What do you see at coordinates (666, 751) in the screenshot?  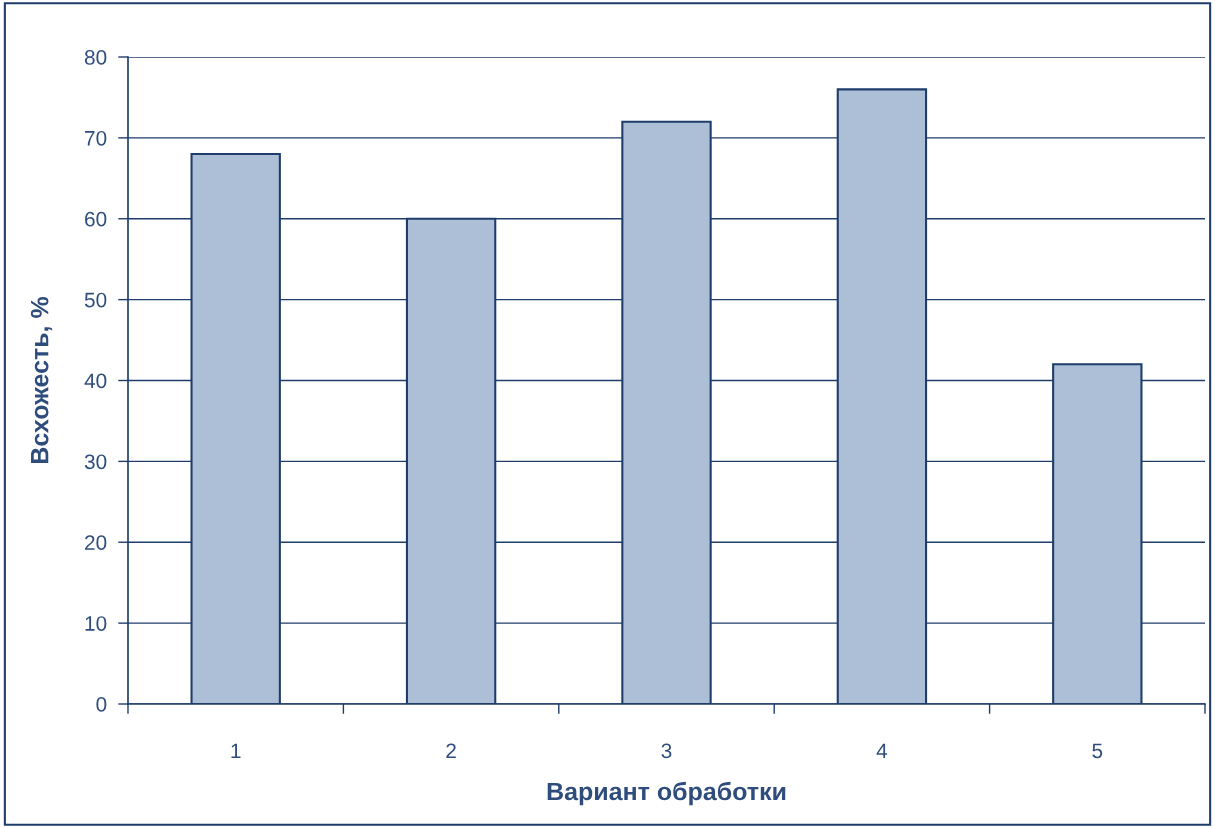 I see `x-tick-label: 3` at bounding box center [666, 751].